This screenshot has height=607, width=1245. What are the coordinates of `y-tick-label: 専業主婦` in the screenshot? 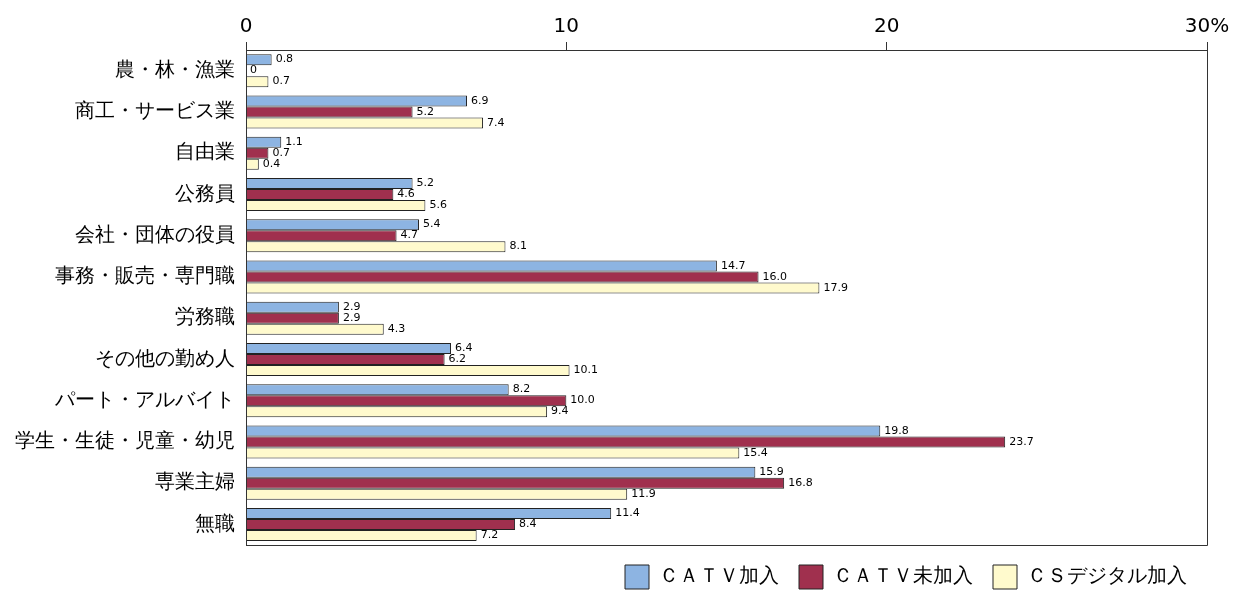 It's located at (195, 481).